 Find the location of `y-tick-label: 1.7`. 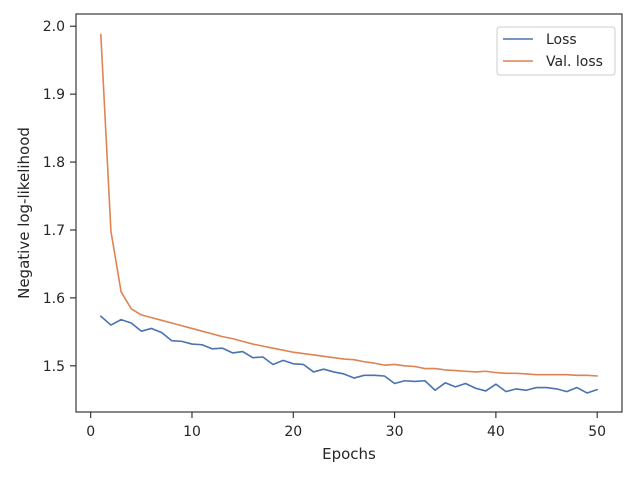

y-tick-label: 1.7 is located at coordinates (54, 231).